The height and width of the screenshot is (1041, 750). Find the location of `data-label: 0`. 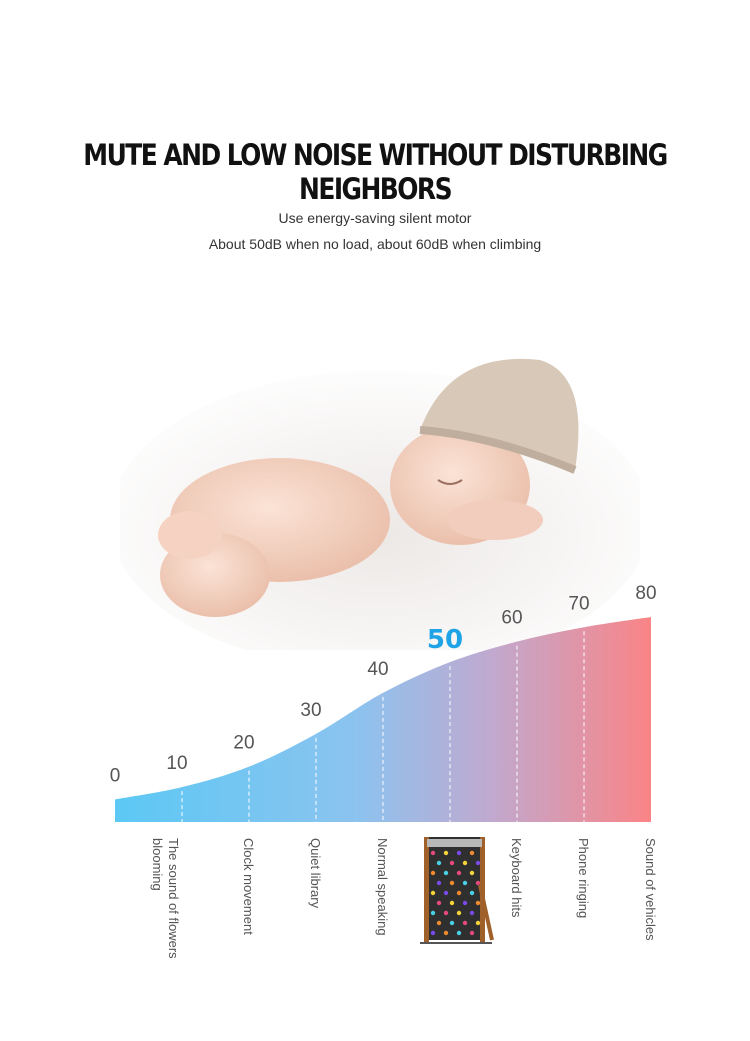

data-label: 0 is located at coordinates (115, 775).